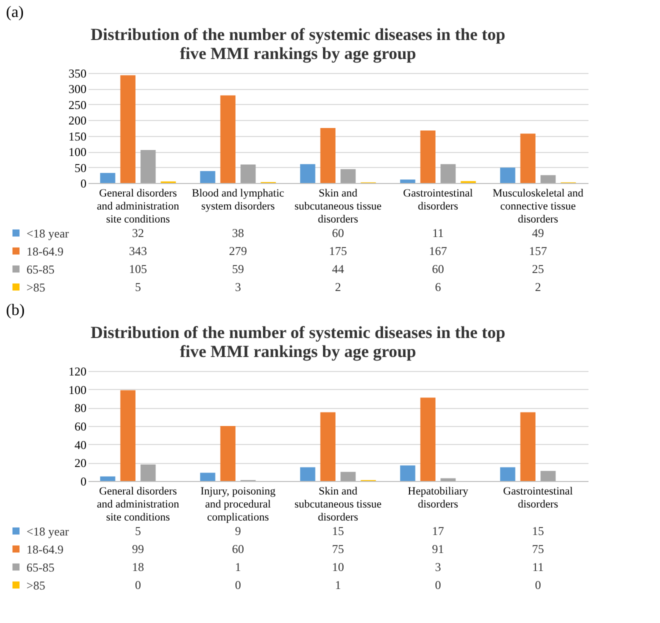 The image size is (660, 623). Describe the element at coordinates (238, 251) in the screenshot. I see `data-label: 279` at that location.